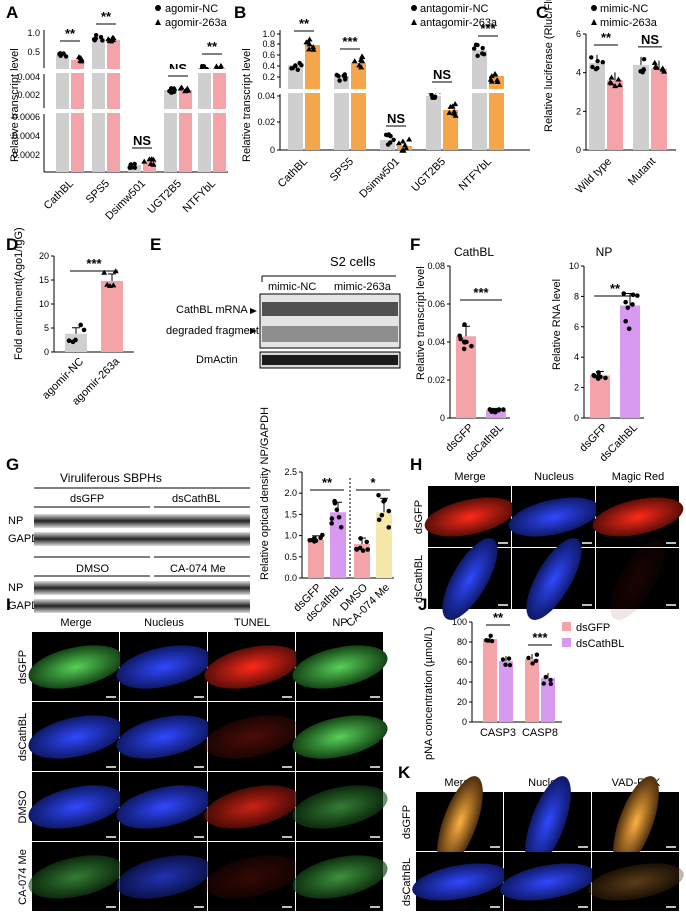 Image resolution: width=686 pixels, height=916 pixels. What do you see at coordinates (293, 173) in the screenshot?
I see `B-xtick-CathBL: CathBL` at bounding box center [293, 173].